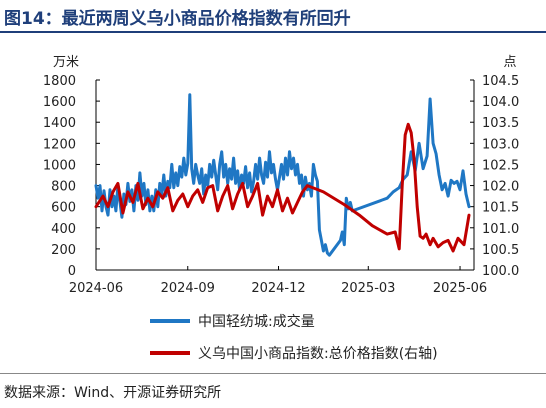 This screenshot has width=546, height=408. What do you see at coordinates (500, 250) in the screenshot?
I see `right-tick-label: 100.5` at bounding box center [500, 250].